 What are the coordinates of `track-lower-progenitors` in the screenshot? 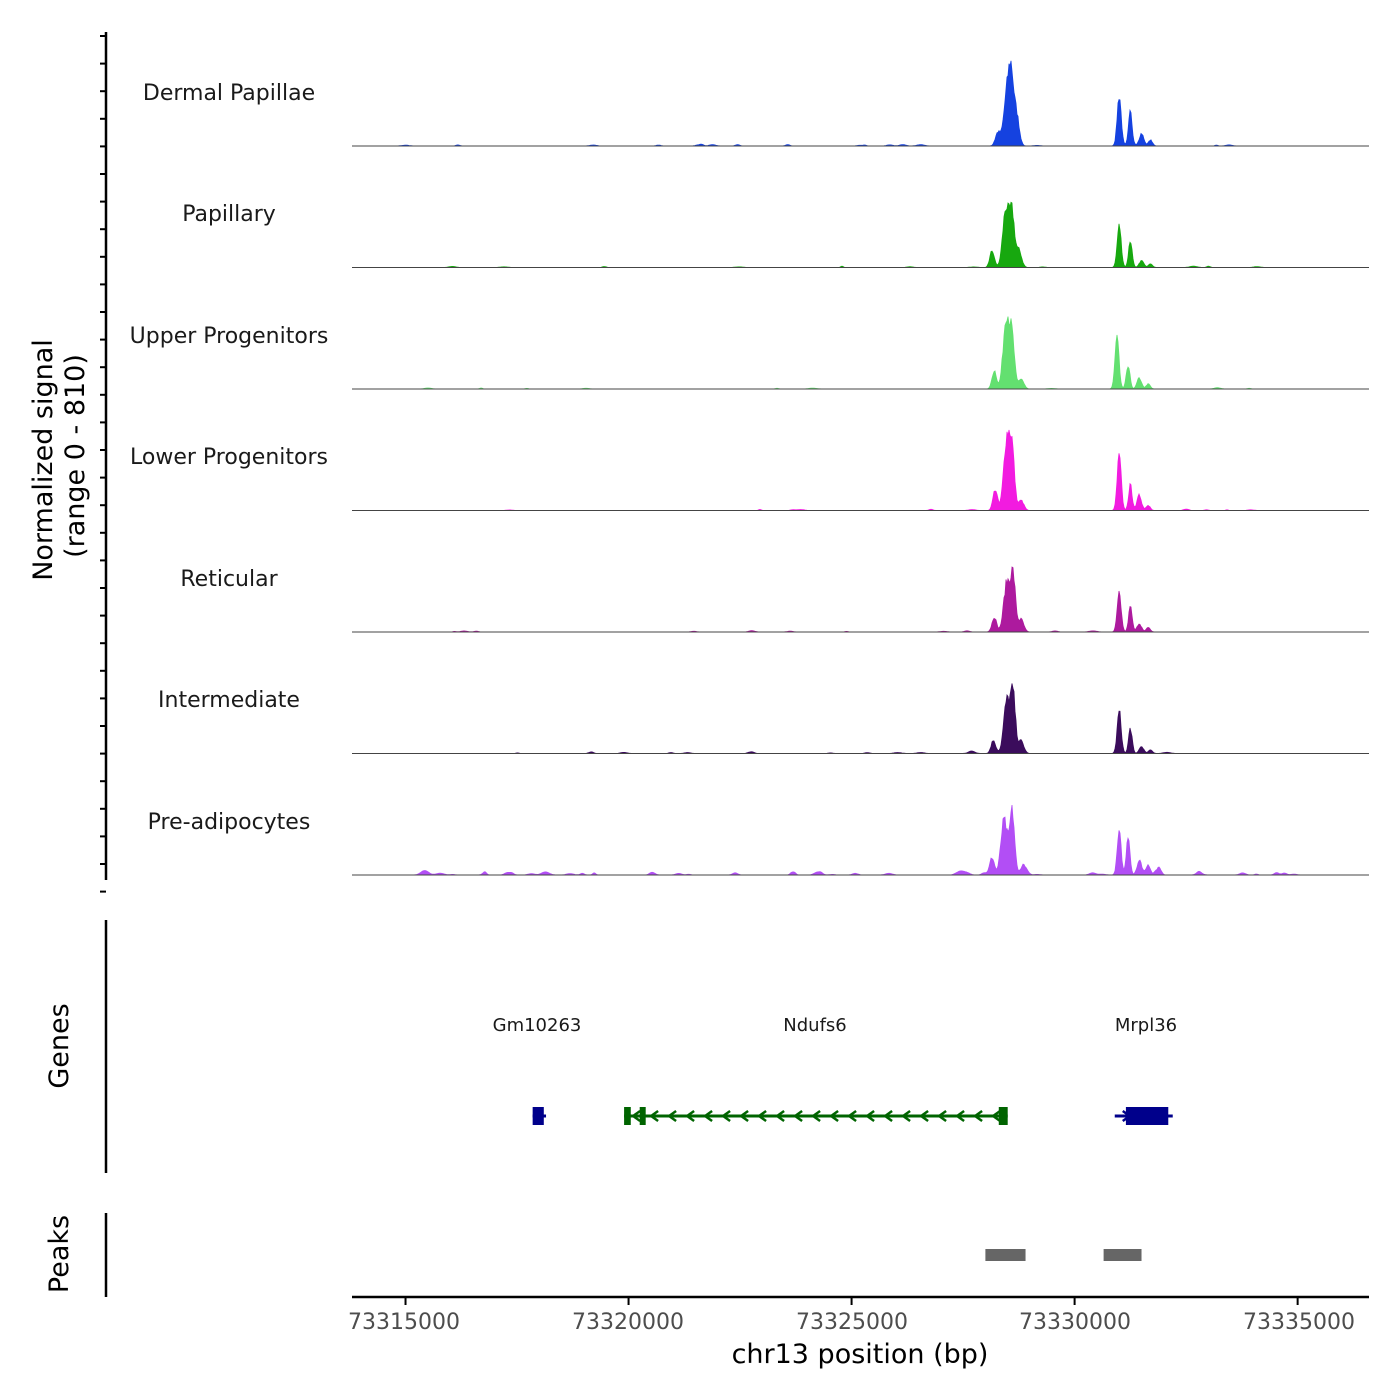 It's located at (860, 470).